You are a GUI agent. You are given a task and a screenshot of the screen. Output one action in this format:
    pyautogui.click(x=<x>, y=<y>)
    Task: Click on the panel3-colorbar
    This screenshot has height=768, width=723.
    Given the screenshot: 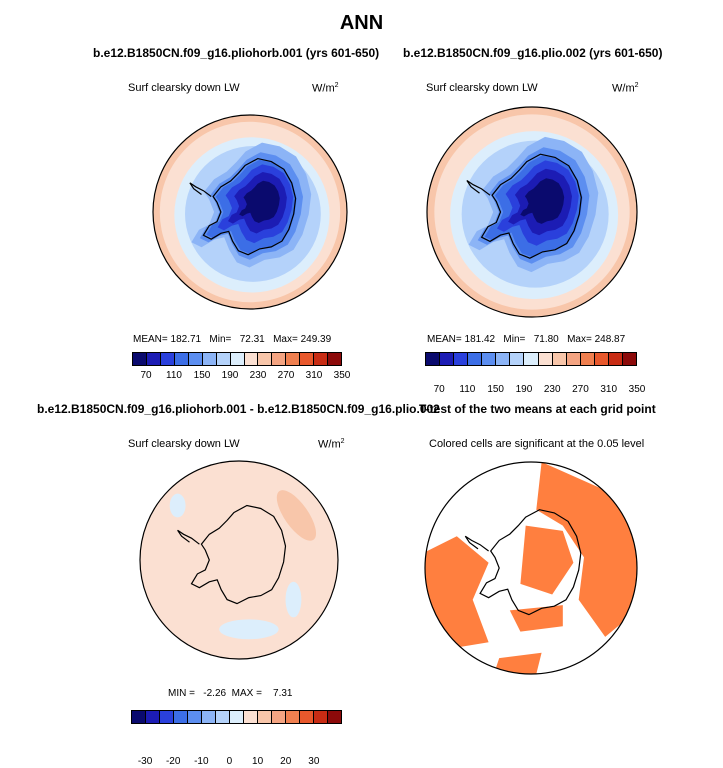 What is the action you would take?
    pyautogui.click(x=236, y=717)
    